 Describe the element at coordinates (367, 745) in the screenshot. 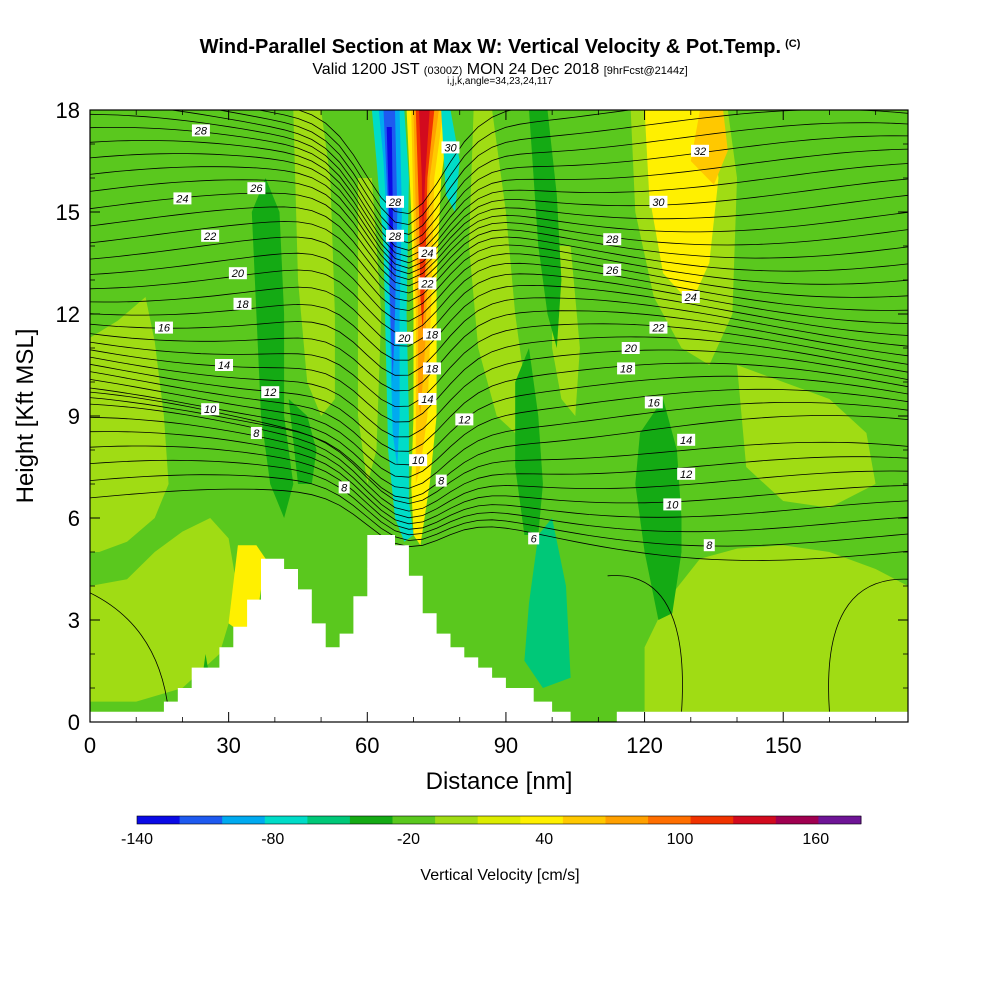

I see `x-tick-label: 60` at that location.